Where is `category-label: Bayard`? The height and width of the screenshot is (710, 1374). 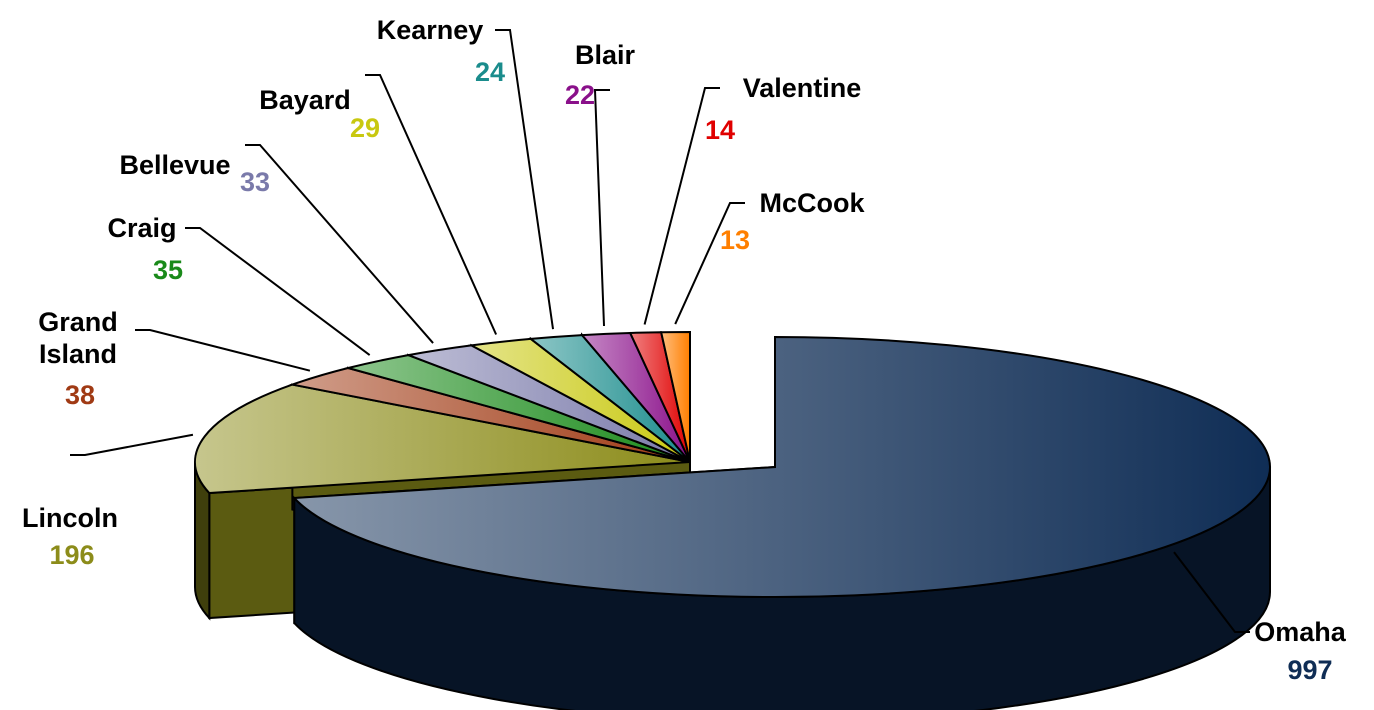 category-label: Bayard is located at coordinates (305, 100).